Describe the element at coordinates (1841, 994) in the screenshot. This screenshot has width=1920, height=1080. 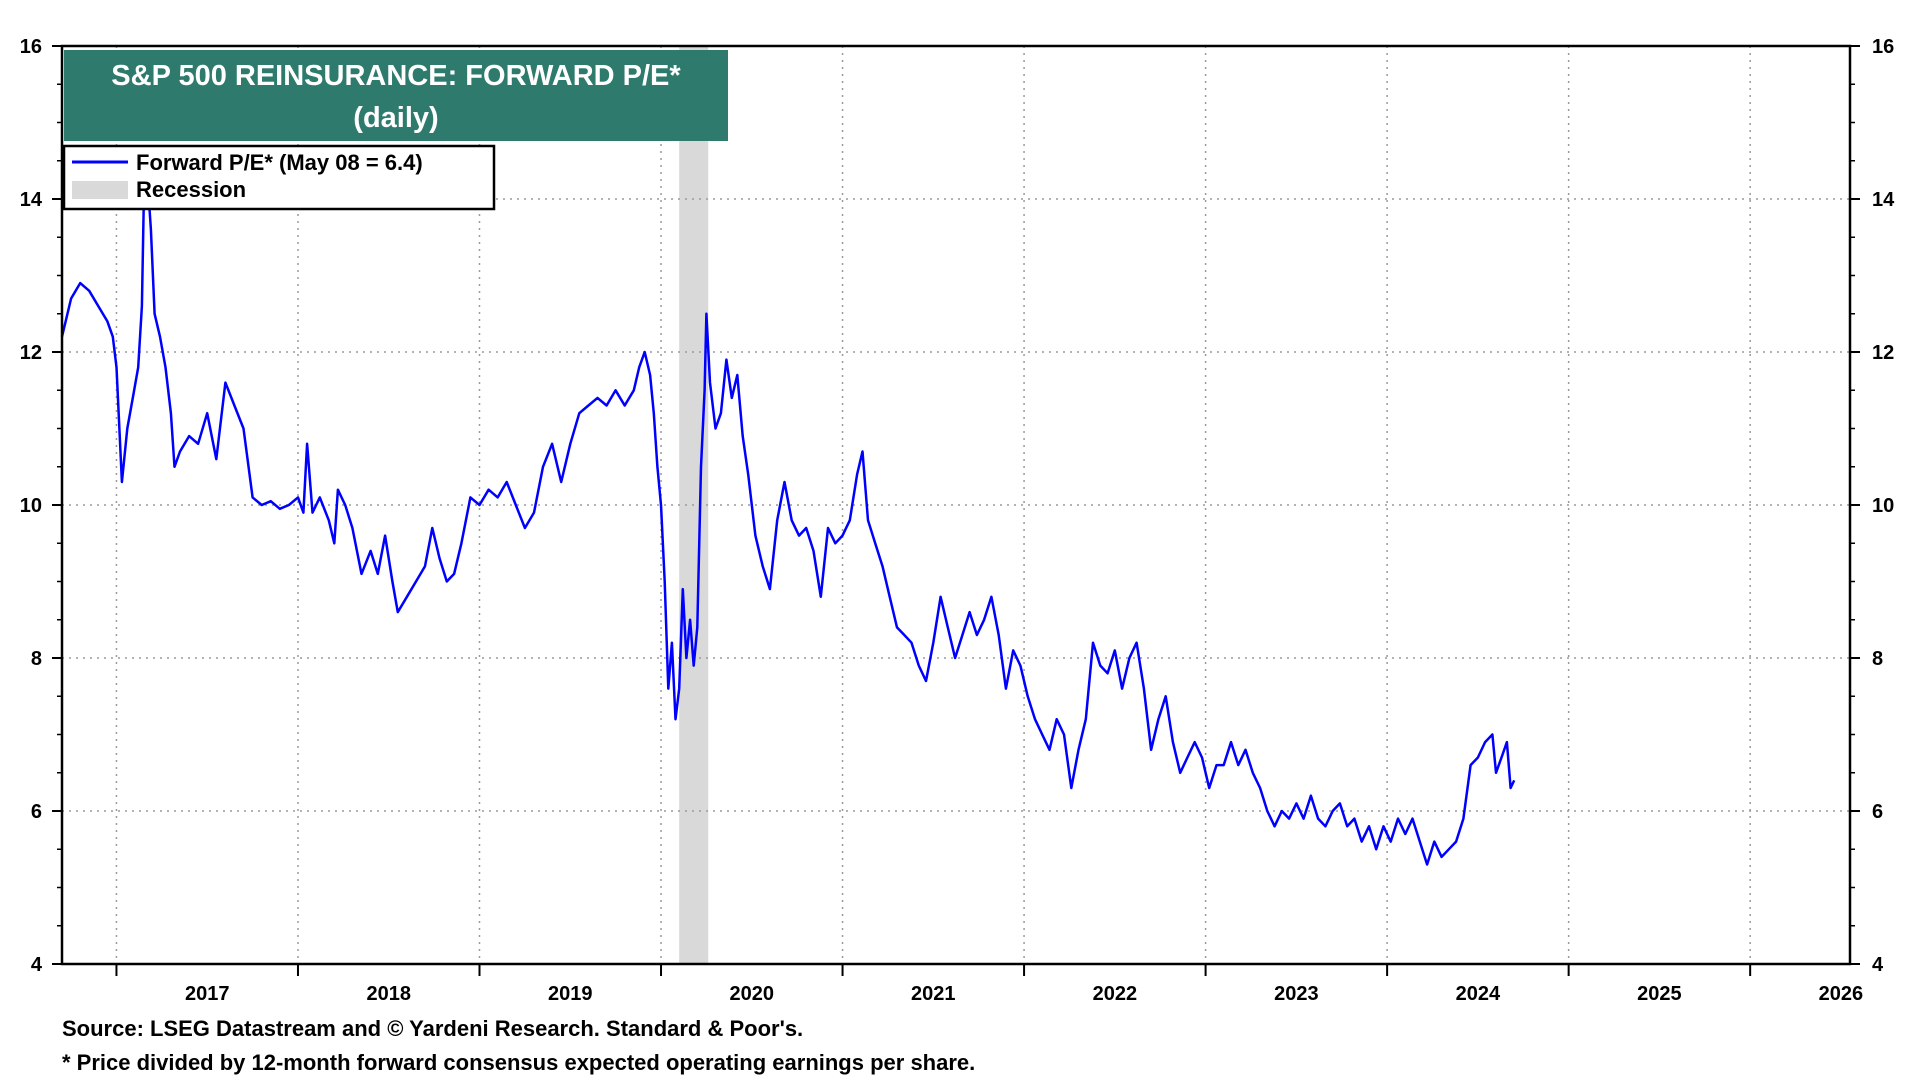
I see `x-tick-label: 2026` at that location.